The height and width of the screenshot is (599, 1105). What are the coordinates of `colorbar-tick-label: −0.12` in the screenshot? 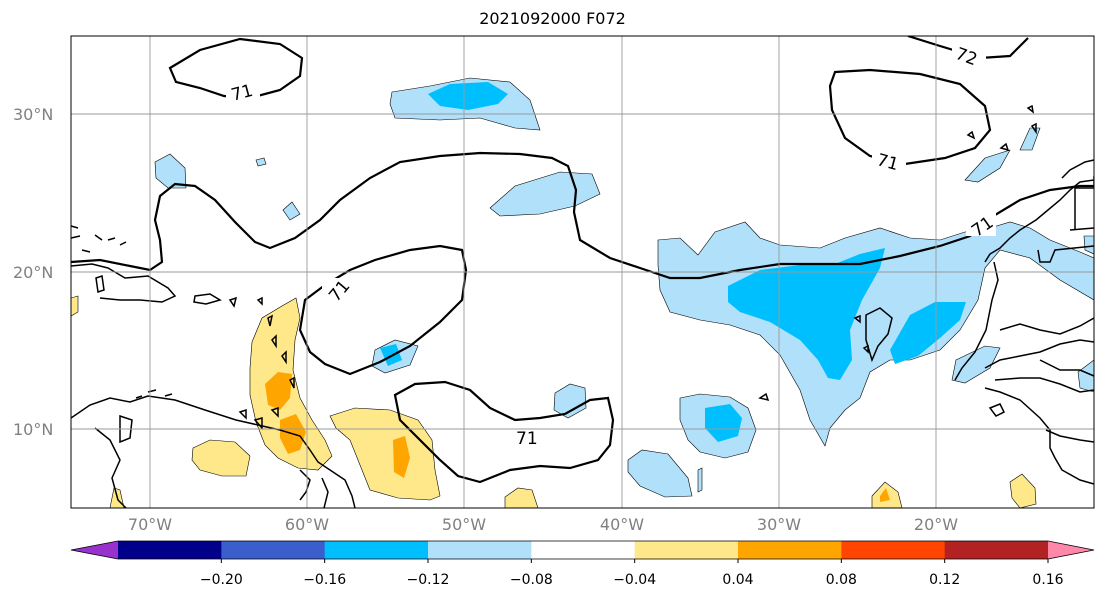 It's located at (428, 580).